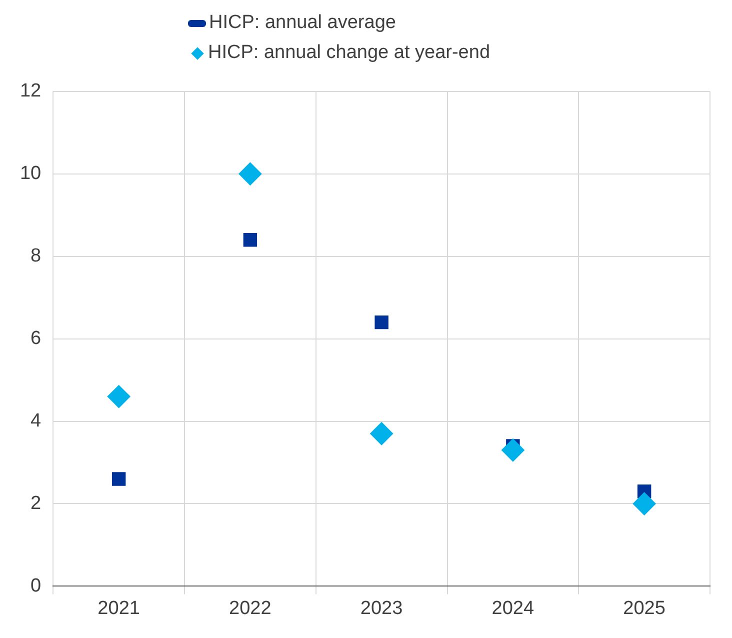  I want to click on x-tick-label: 2025, so click(644, 608).